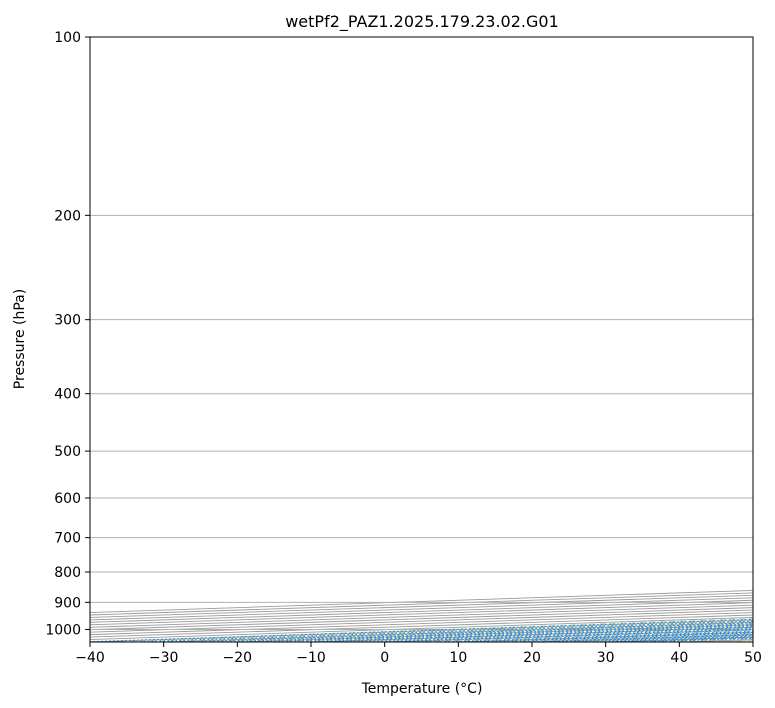  What do you see at coordinates (67, 216) in the screenshot?
I see `y-tick-label: 200` at bounding box center [67, 216].